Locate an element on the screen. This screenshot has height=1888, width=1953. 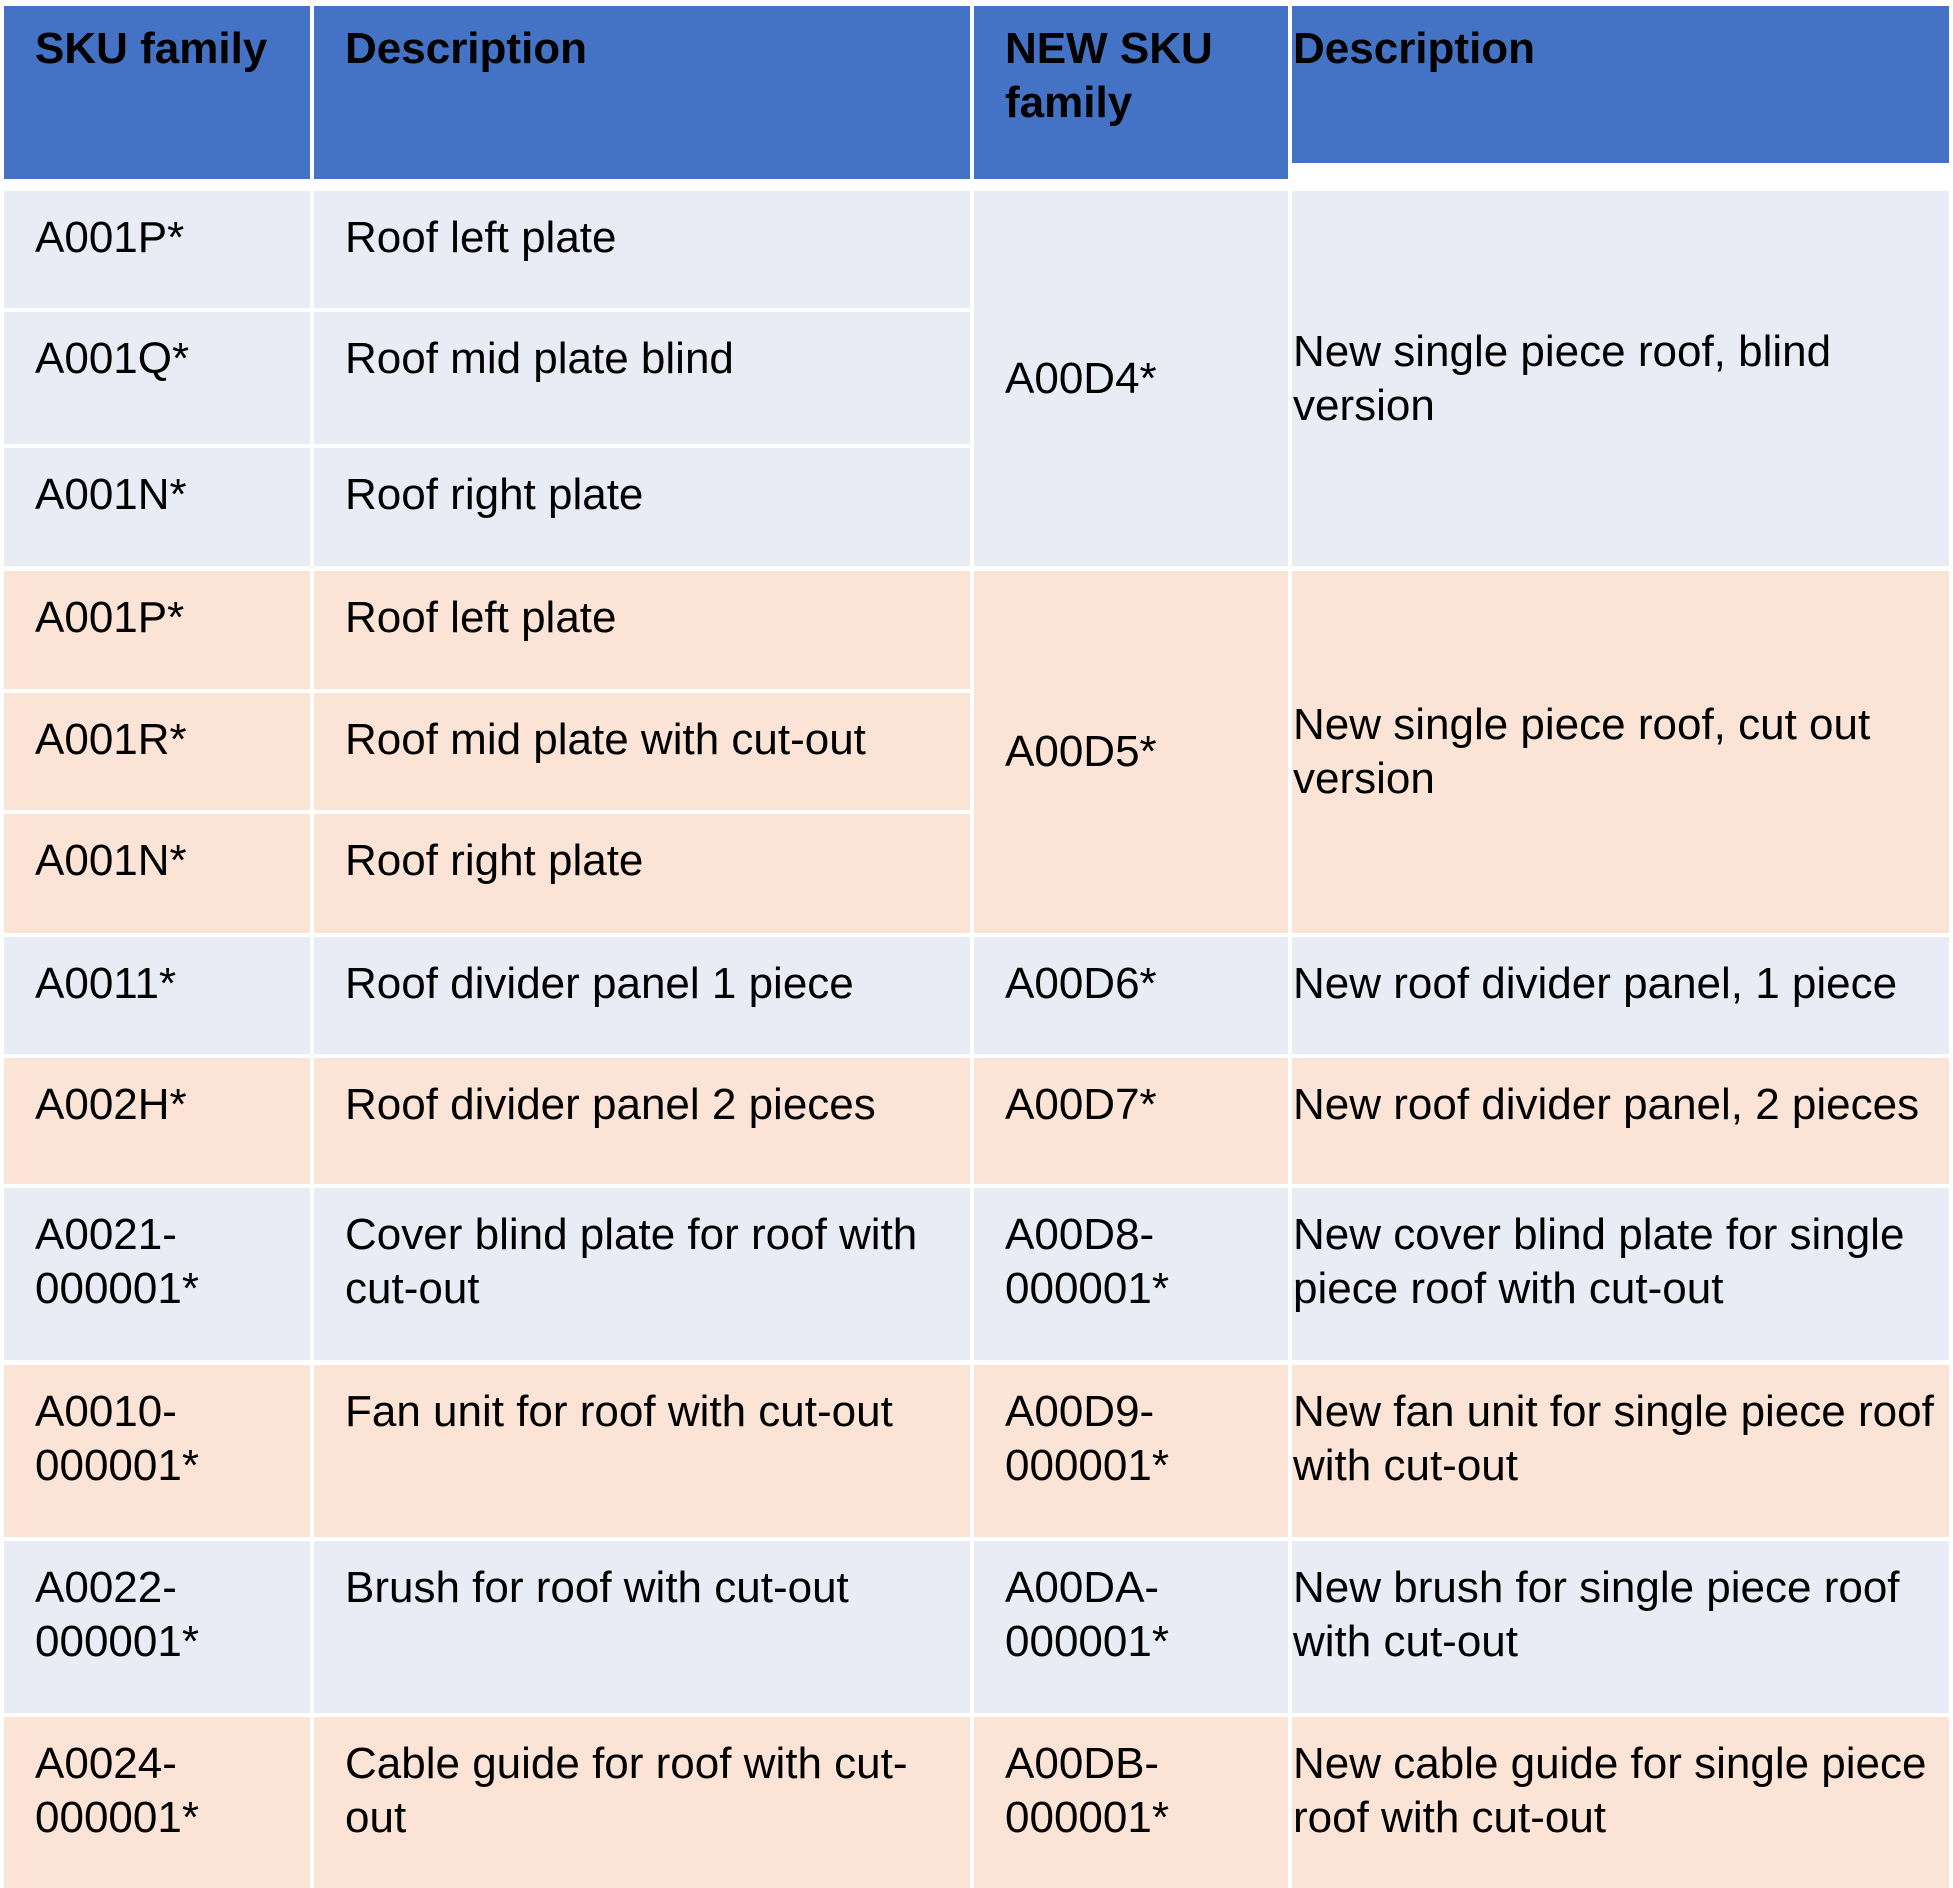
description-cell: Cover blind plate for roof with cut-out is located at coordinates (642, 1274).